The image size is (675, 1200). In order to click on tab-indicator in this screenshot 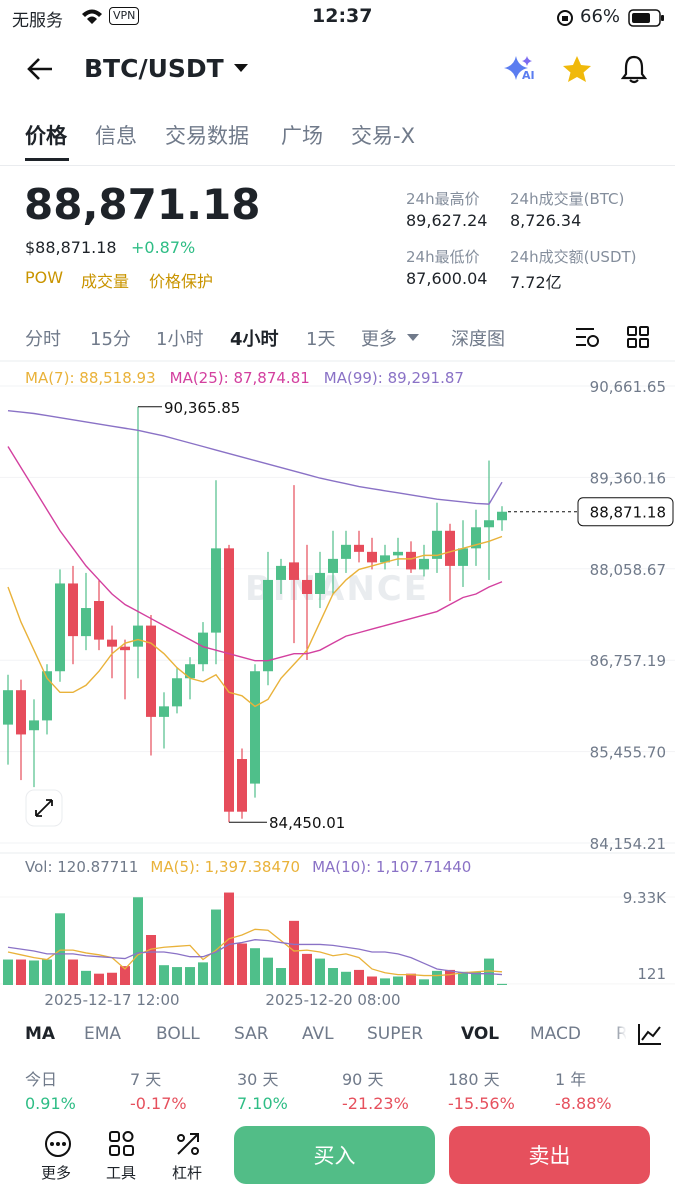, I will do `click(47, 159)`.